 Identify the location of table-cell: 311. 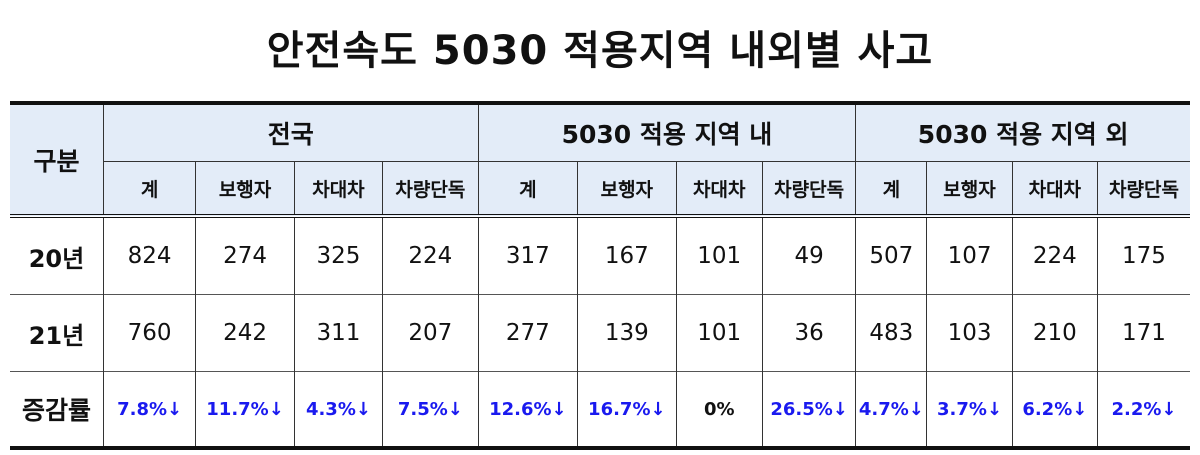
(338, 333).